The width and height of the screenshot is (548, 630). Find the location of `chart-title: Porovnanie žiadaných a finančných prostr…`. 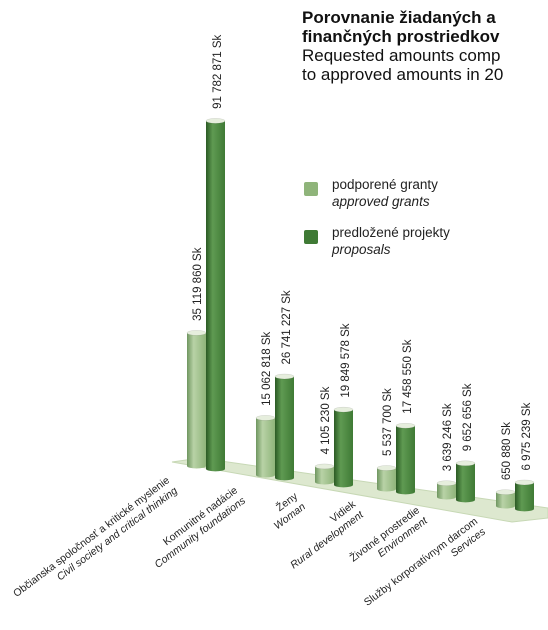

chart-title: Porovnanie žiadaných a finančných prostr… is located at coordinates (425, 46).